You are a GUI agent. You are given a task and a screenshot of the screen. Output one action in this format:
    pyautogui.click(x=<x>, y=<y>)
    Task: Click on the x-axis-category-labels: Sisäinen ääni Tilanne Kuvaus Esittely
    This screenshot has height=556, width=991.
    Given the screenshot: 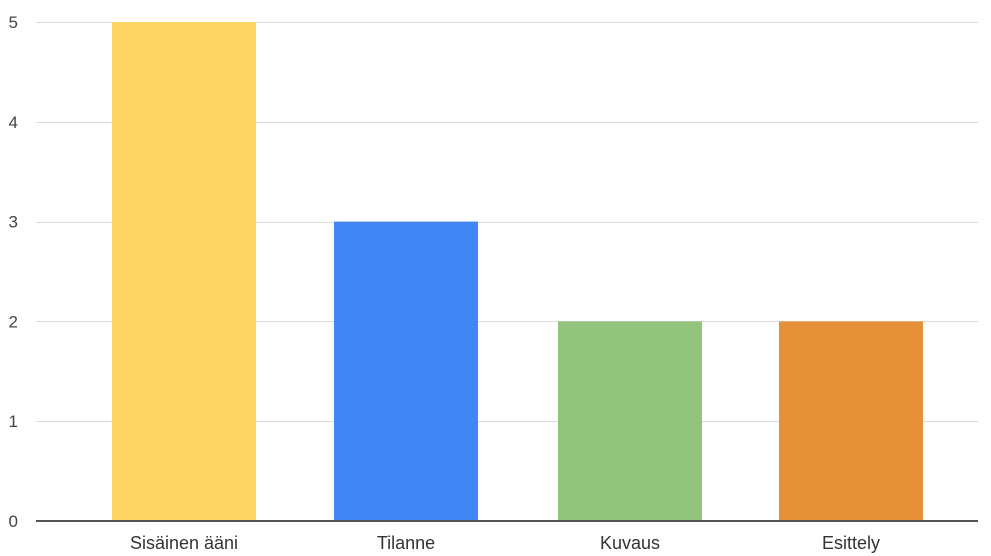 What is the action you would take?
    pyautogui.click(x=505, y=543)
    